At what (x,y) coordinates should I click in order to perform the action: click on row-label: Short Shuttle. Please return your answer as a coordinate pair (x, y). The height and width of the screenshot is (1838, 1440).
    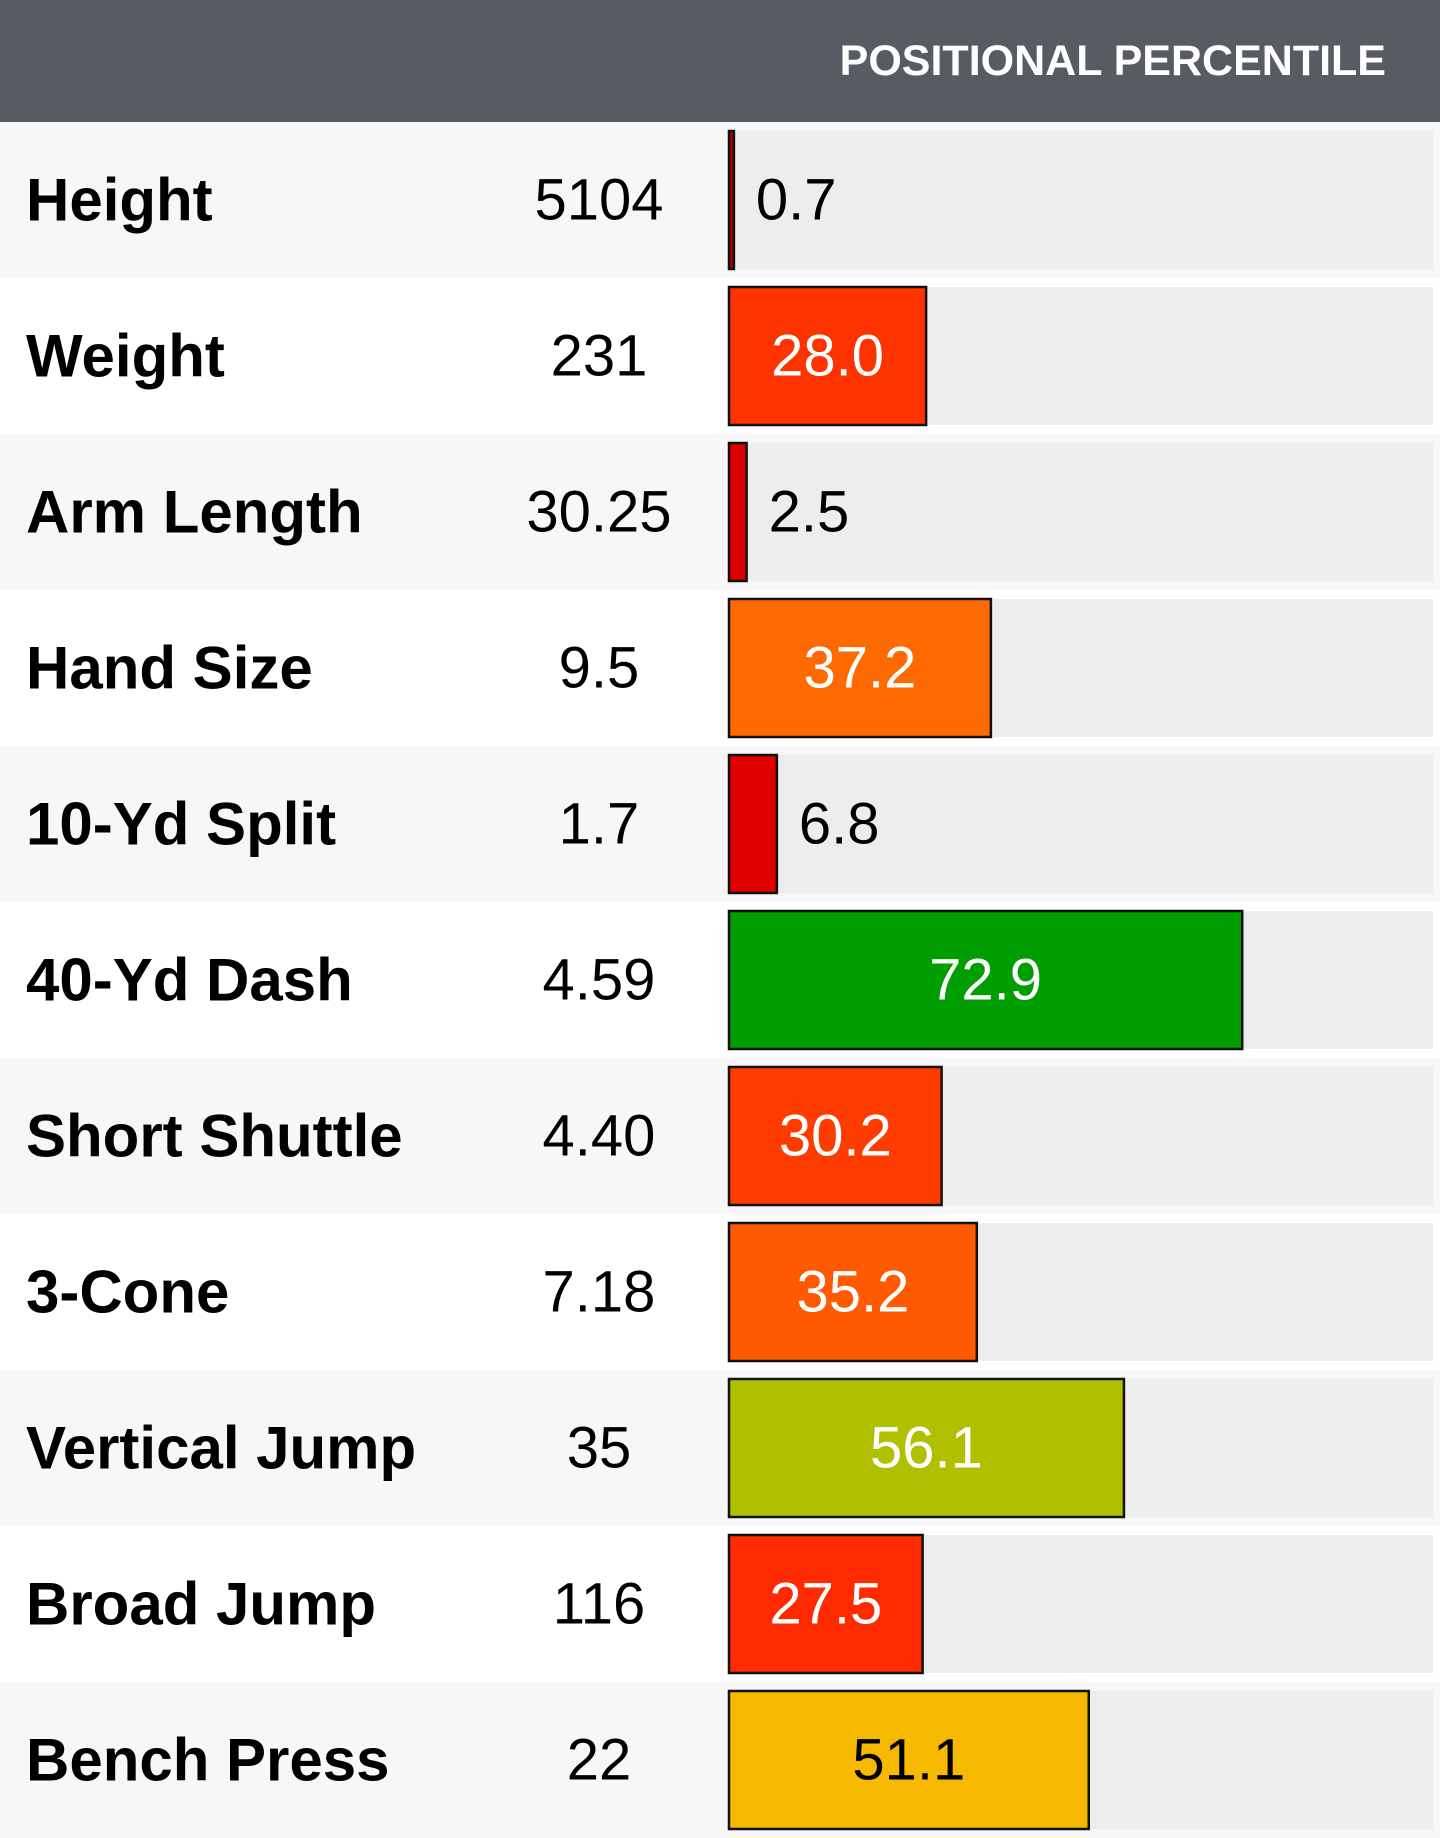
    Looking at the image, I should click on (214, 1136).